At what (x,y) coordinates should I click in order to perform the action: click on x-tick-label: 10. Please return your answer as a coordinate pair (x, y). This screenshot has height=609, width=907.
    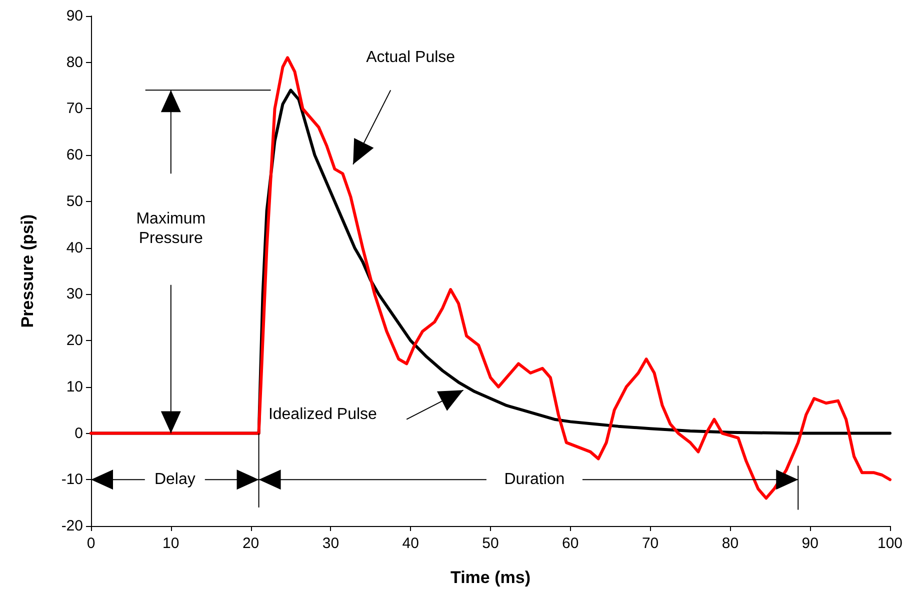
    Looking at the image, I should click on (171, 543).